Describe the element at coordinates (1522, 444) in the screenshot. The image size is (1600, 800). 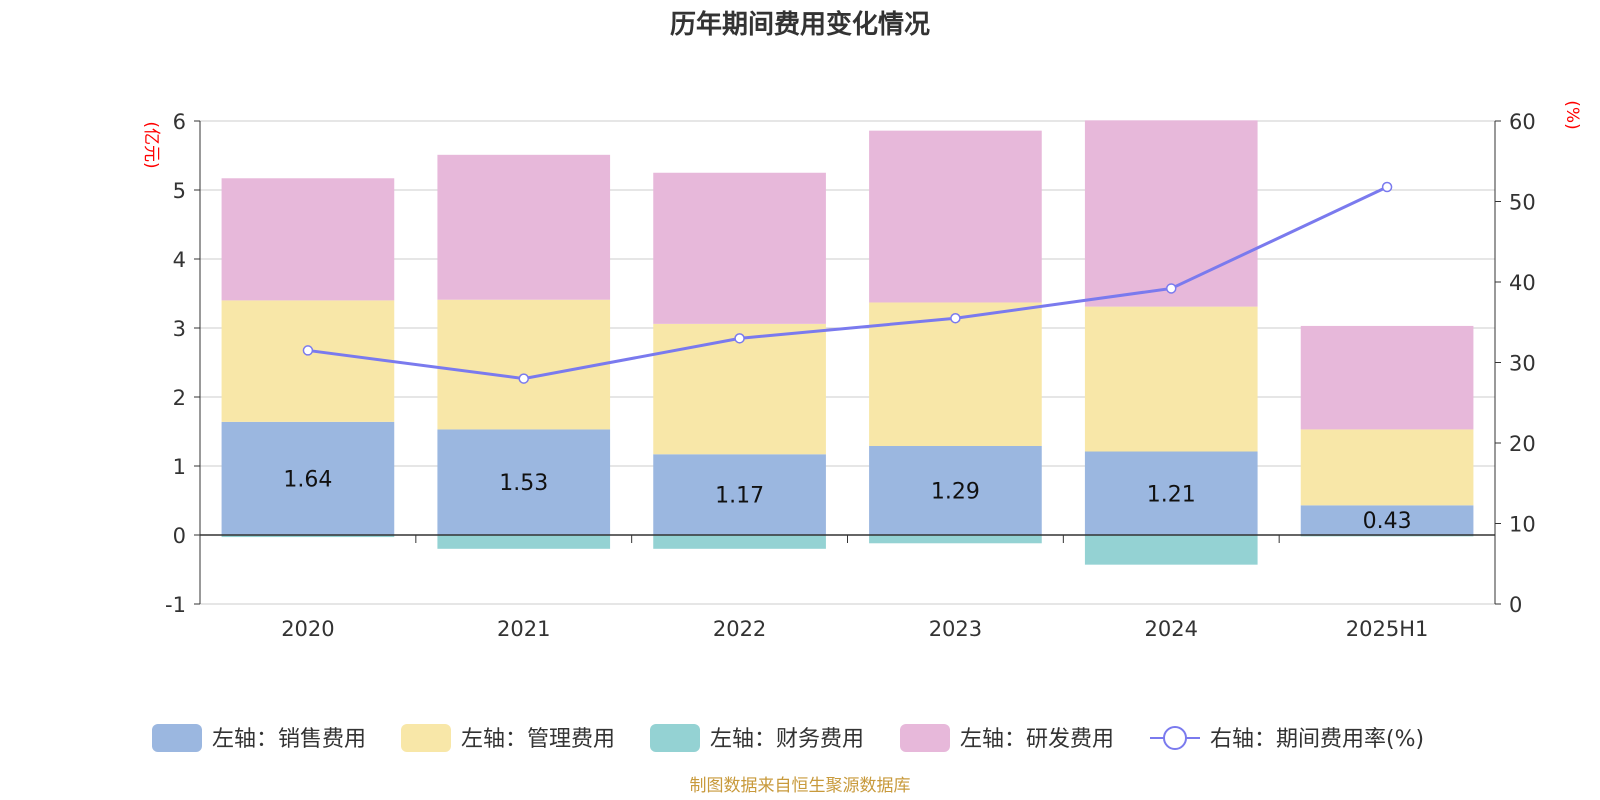
I see `right-axis-tick-label: 20` at that location.